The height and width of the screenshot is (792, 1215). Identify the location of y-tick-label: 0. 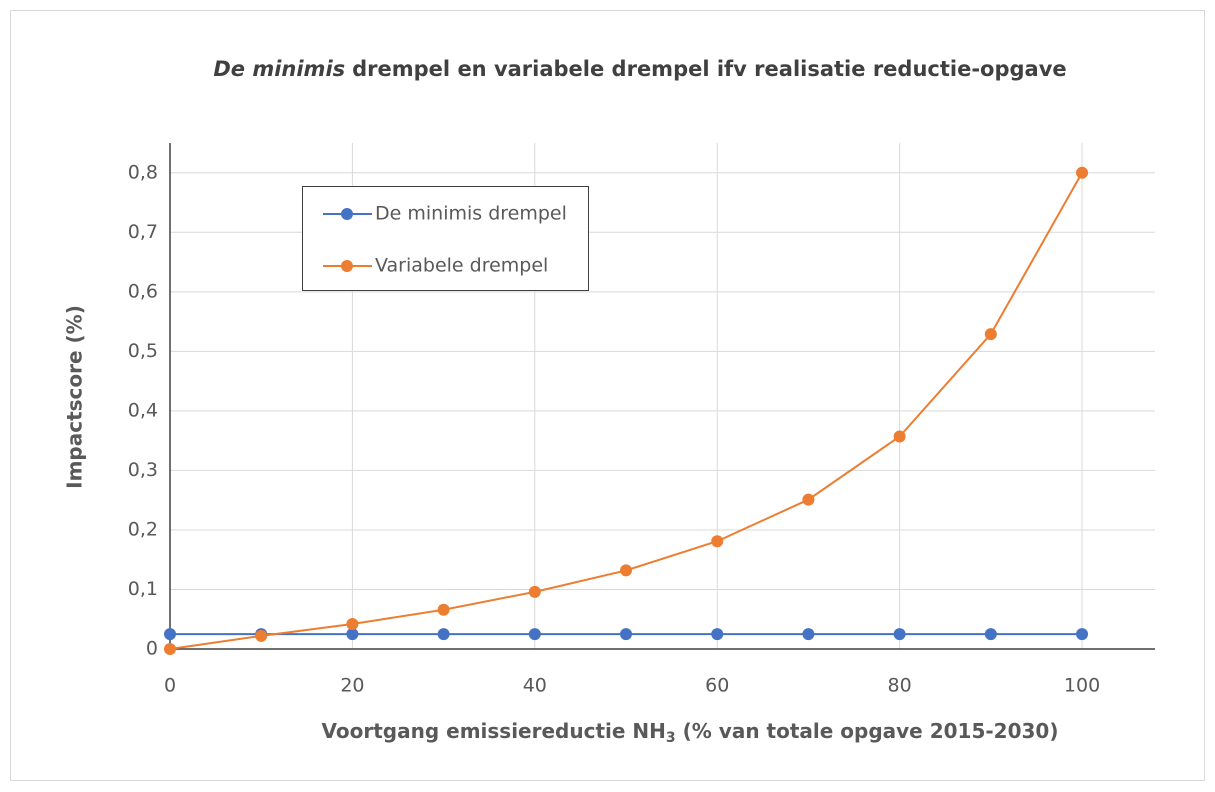
(152, 649).